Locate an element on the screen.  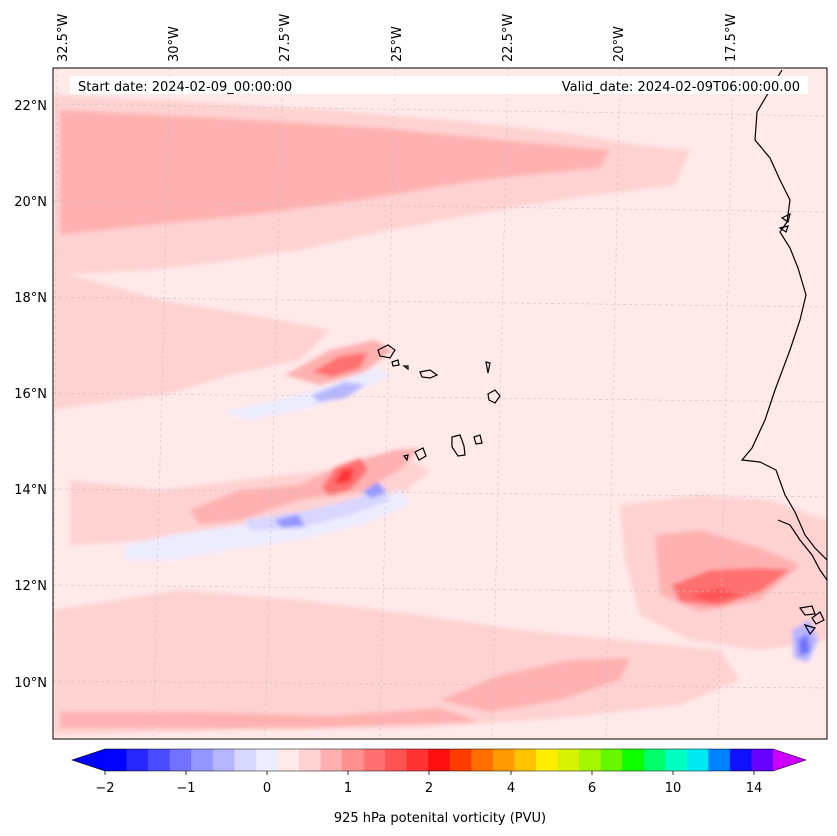
bijagos-islands is located at coordinates (811, 620).